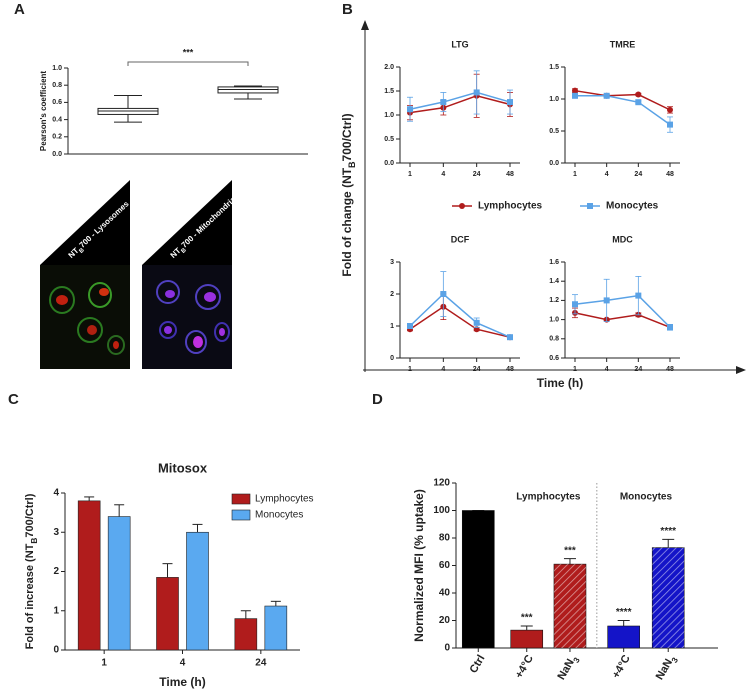 This screenshot has height=696, width=753. Describe the element at coordinates (668, 531) in the screenshot. I see `significance: ****` at that location.